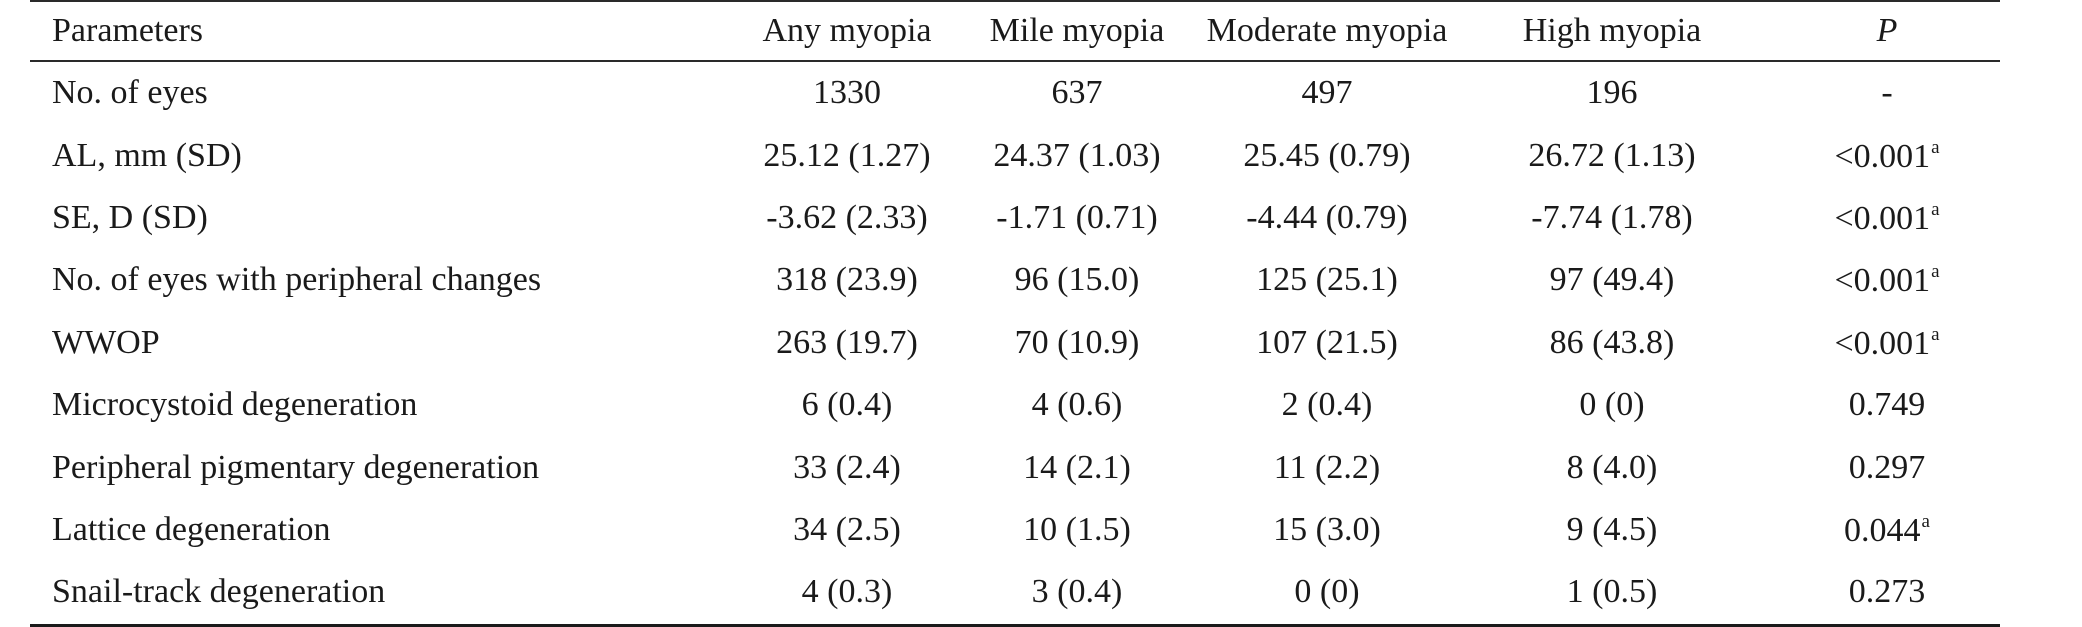 This screenshot has width=2082, height=627. What do you see at coordinates (191, 529) in the screenshot?
I see `cell-parameter: Lattice degeneration` at bounding box center [191, 529].